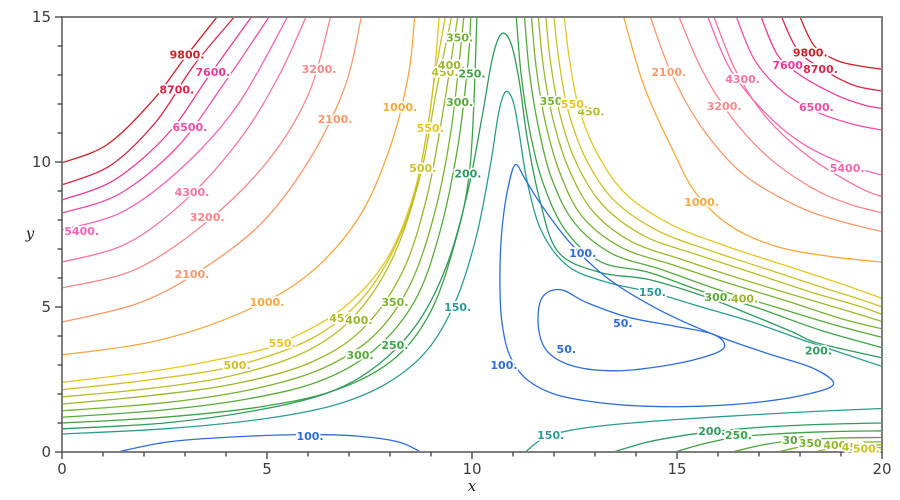  What do you see at coordinates (62, 469) in the screenshot?
I see `x-tick-label-0: 0` at bounding box center [62, 469].